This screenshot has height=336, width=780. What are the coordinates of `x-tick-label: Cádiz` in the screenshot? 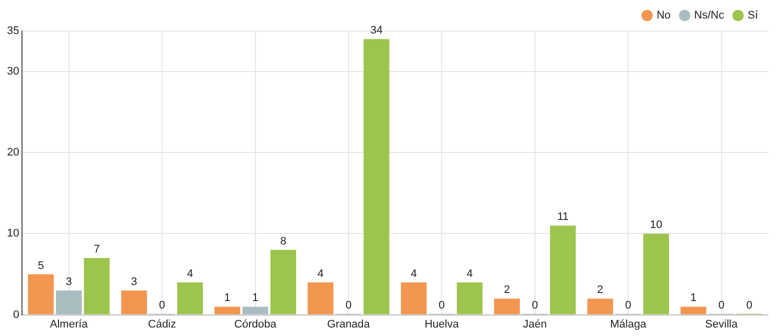 It's located at (162, 324).